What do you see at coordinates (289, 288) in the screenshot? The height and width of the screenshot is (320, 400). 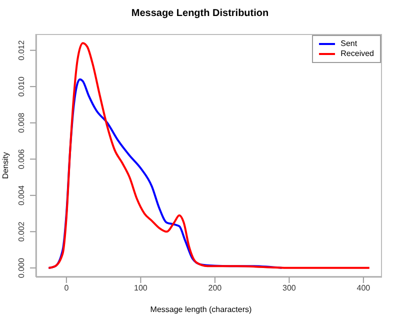 I see `x-tick-label: 300` at bounding box center [289, 288].